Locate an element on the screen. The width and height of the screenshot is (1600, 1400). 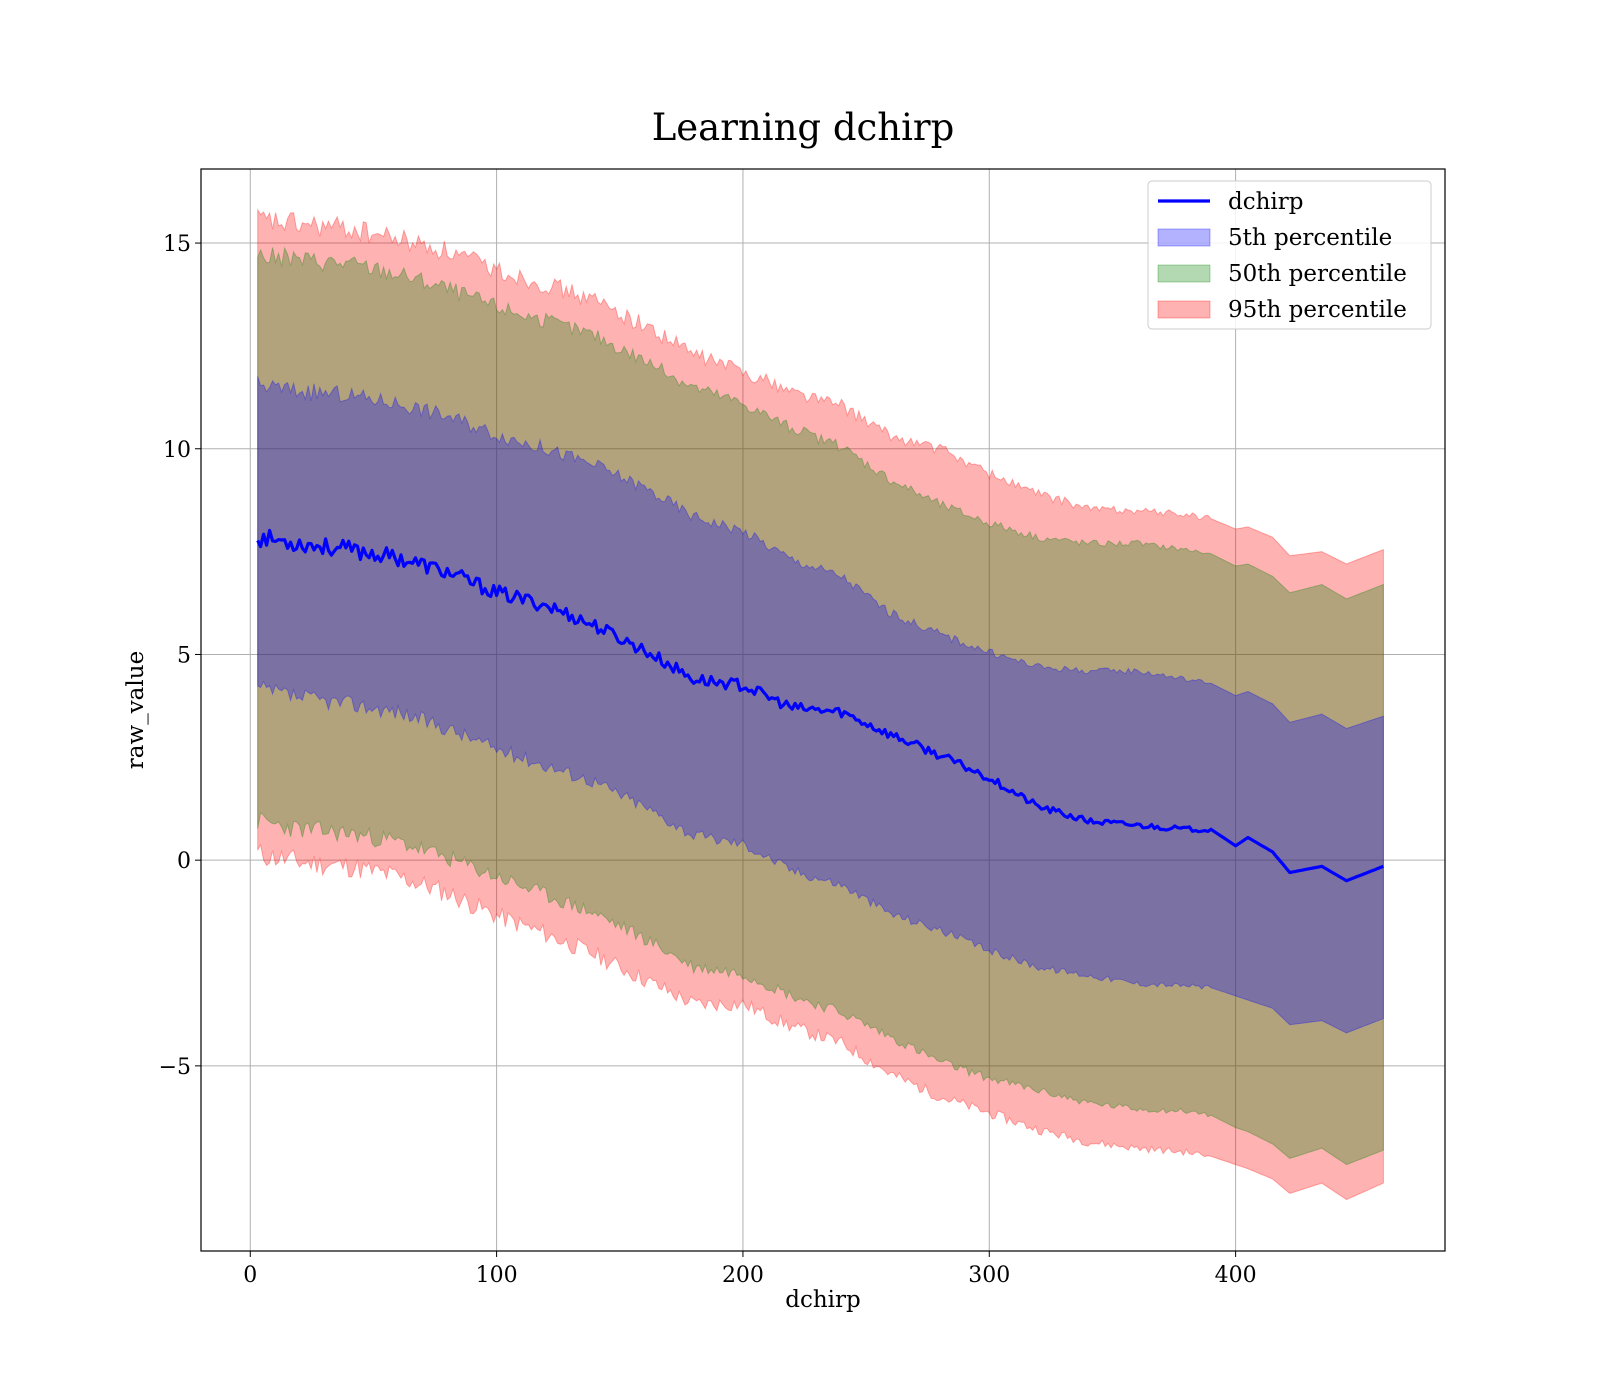
legend-label-3: 95th percentile is located at coordinates (1317, 310).